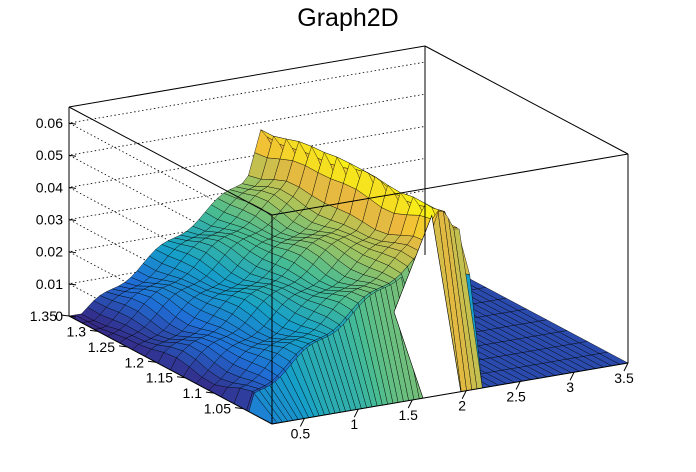 The height and width of the screenshot is (472, 696). Describe the element at coordinates (49, 220) in the screenshot. I see `z-tick-label: 0.03` at that location.